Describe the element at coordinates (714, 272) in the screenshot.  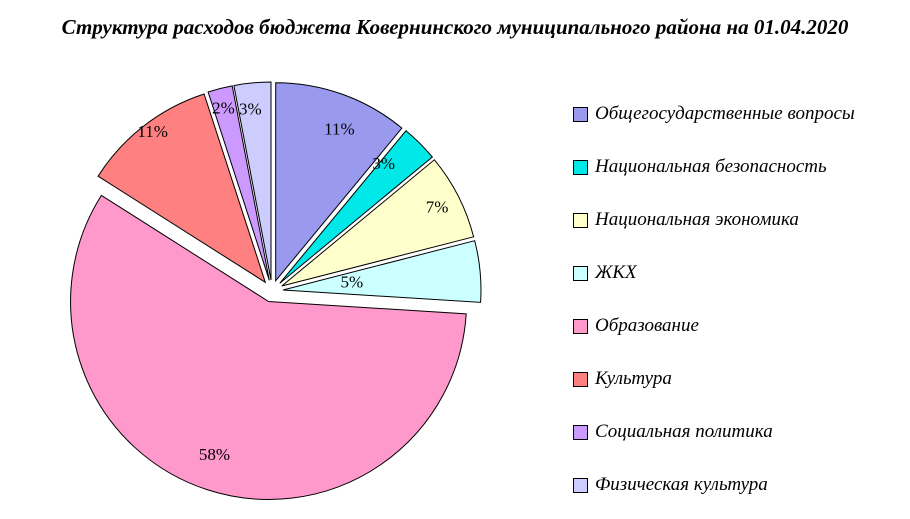
I see `legend-item-4: ЖКХ` at that location.